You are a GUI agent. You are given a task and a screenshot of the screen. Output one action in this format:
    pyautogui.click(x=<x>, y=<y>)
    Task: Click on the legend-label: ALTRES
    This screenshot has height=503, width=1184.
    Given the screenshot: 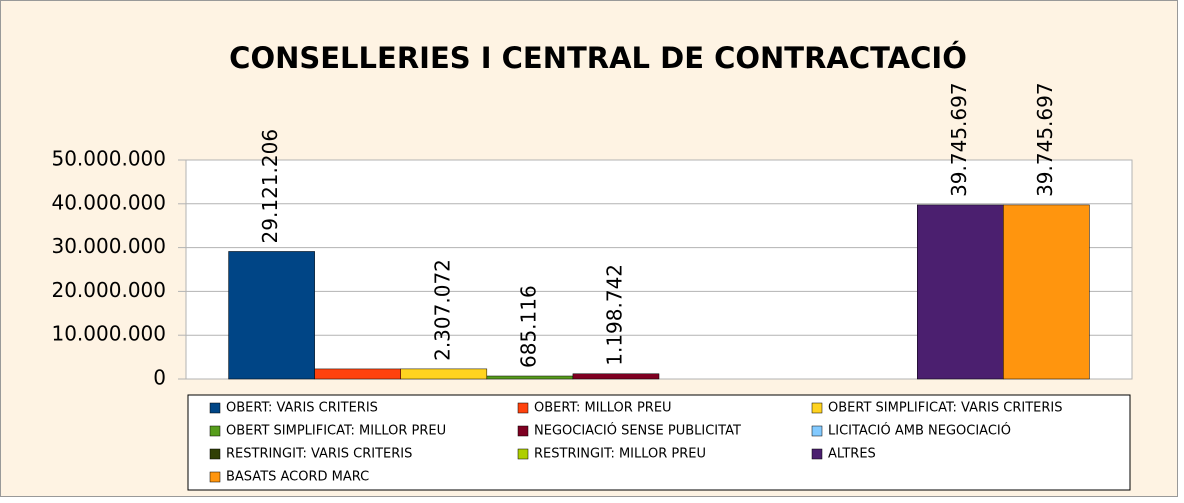 What is the action you would take?
    pyautogui.click(x=852, y=454)
    